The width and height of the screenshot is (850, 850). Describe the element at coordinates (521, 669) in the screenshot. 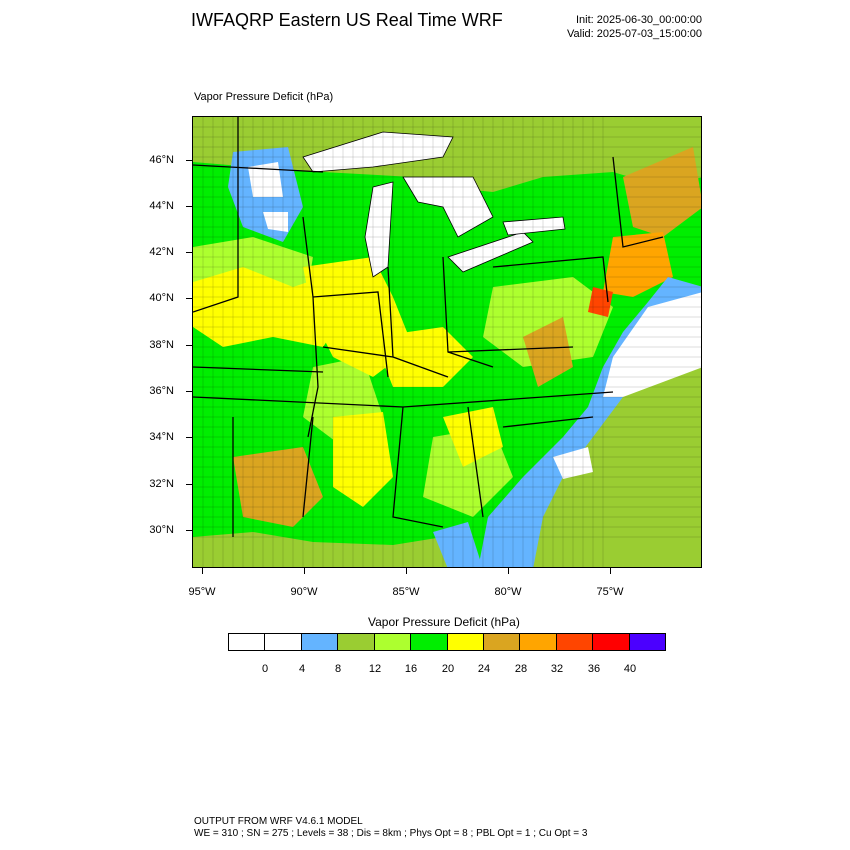

I see `colorbar-label: 28` at that location.